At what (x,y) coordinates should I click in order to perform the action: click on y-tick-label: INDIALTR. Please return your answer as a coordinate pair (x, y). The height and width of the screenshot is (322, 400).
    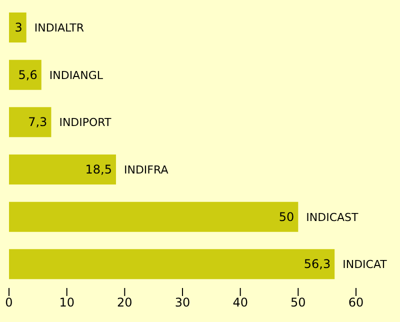
    Looking at the image, I should click on (59, 28).